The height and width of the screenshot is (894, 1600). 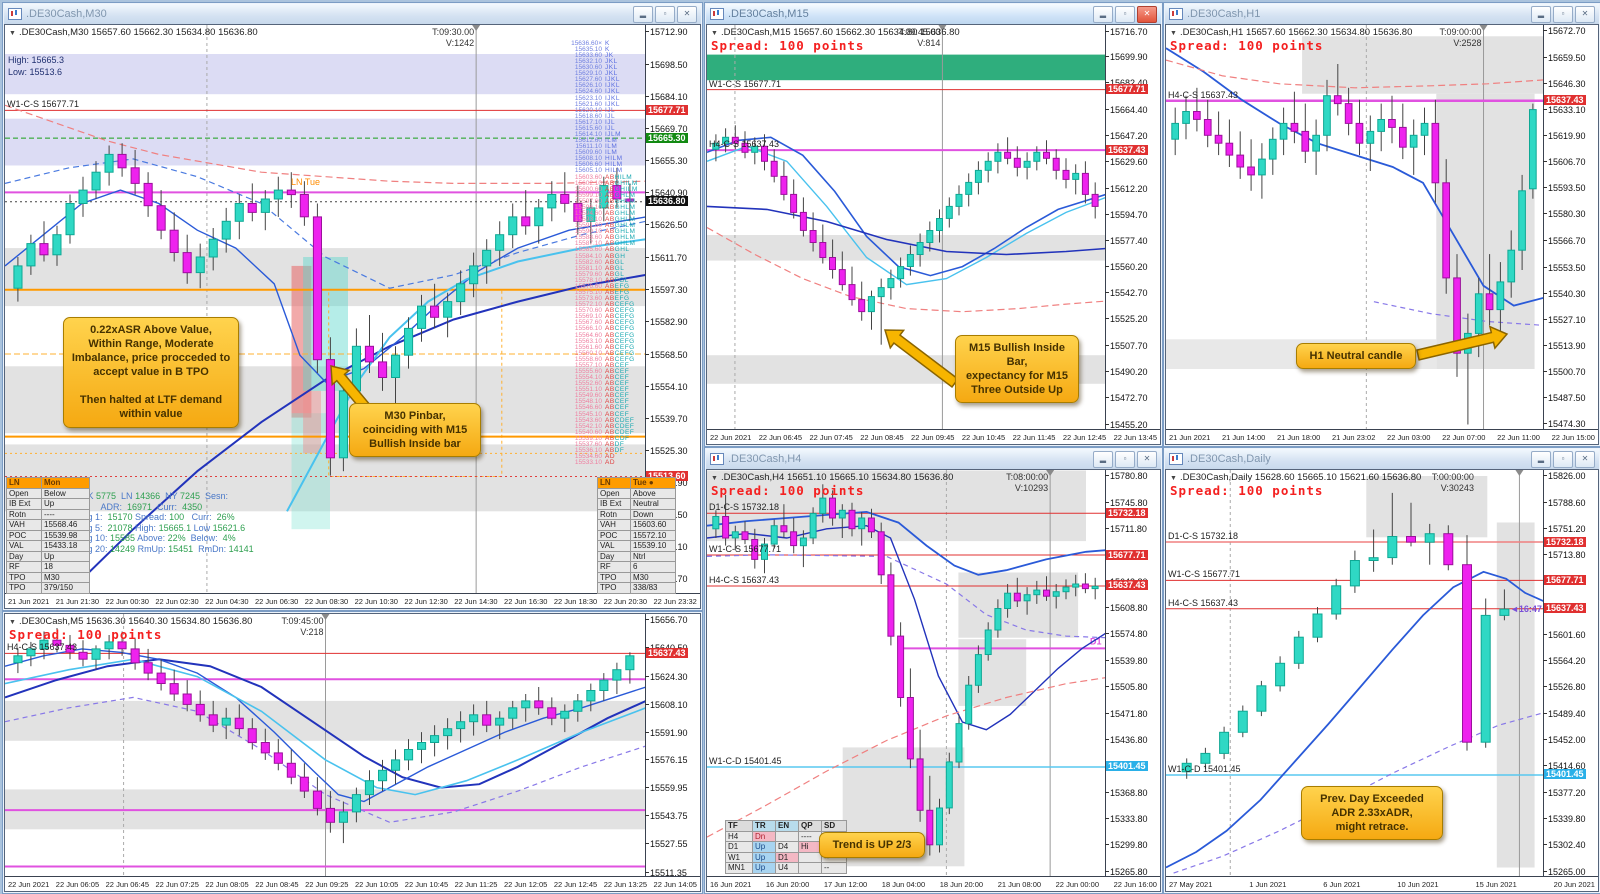 What do you see at coordinates (622, 378) in the screenshot?
I see `tpo-letters: CEF` at bounding box center [622, 378].